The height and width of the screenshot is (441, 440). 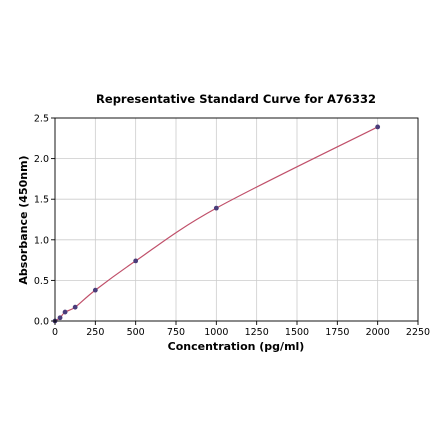 I want to click on x-tick-label: 2250, so click(x=418, y=332).